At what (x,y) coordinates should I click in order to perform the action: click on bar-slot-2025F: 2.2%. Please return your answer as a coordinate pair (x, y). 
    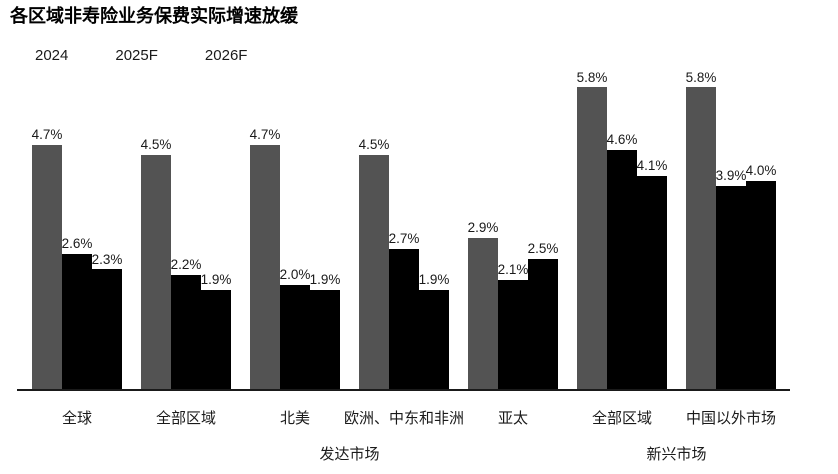
    Looking at the image, I should click on (186, 322).